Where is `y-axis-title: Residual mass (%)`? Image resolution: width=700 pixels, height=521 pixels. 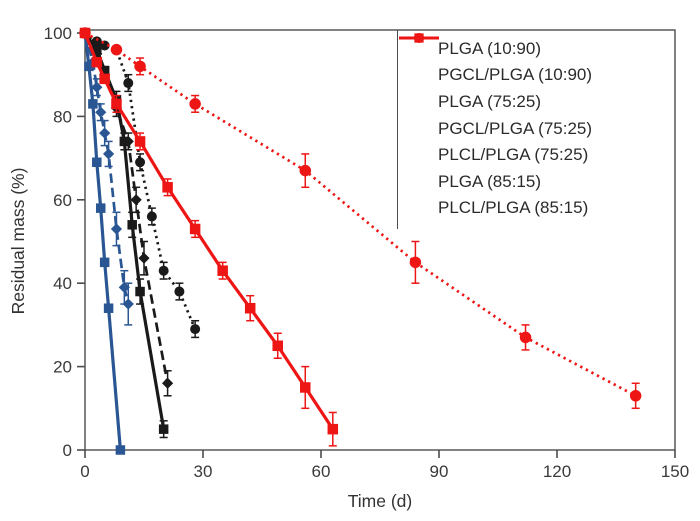
y-axis-title: Residual mass (%) is located at coordinates (18, 241).